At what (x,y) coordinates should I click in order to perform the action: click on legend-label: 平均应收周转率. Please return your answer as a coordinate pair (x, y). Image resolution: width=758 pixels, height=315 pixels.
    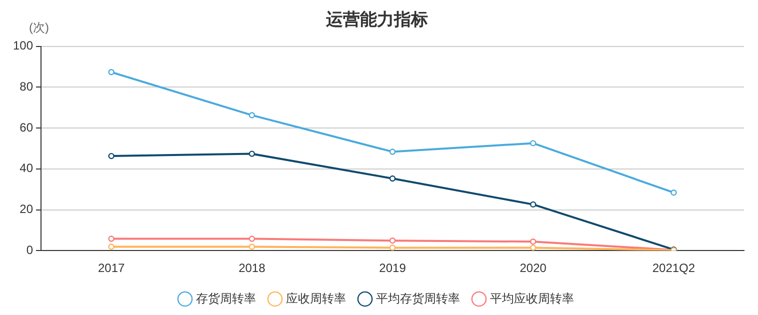
    Looking at the image, I should click on (532, 298).